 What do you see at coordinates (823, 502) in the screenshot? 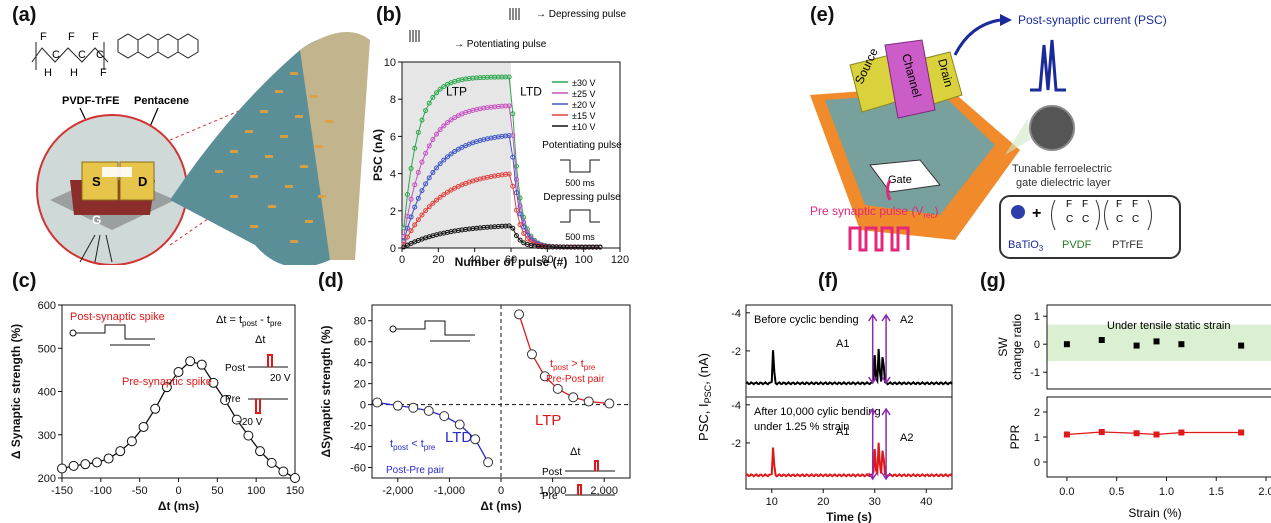
I see `x-tick-label: 20` at bounding box center [823, 502].